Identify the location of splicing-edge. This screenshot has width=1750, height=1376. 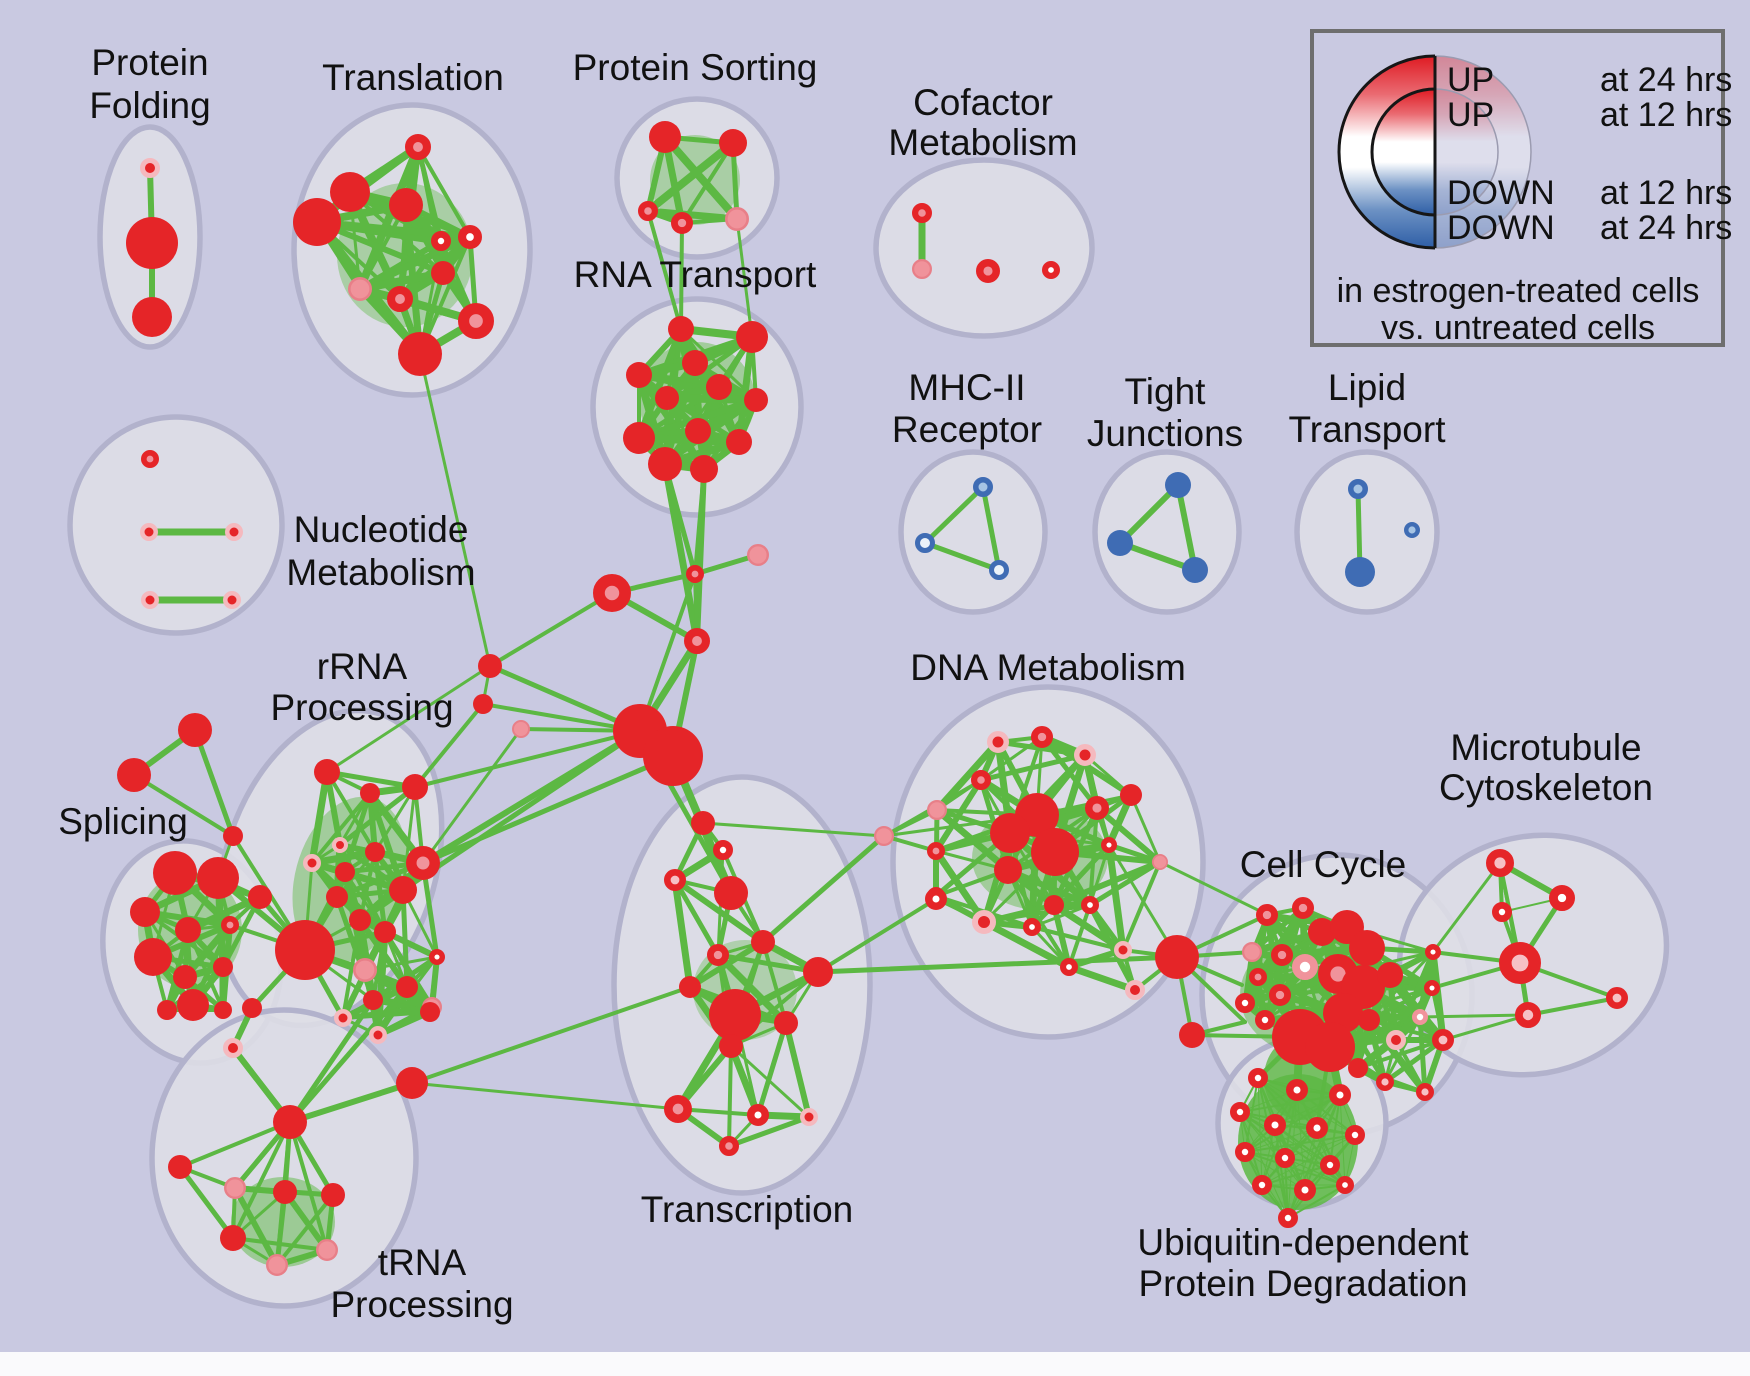
(195, 988).